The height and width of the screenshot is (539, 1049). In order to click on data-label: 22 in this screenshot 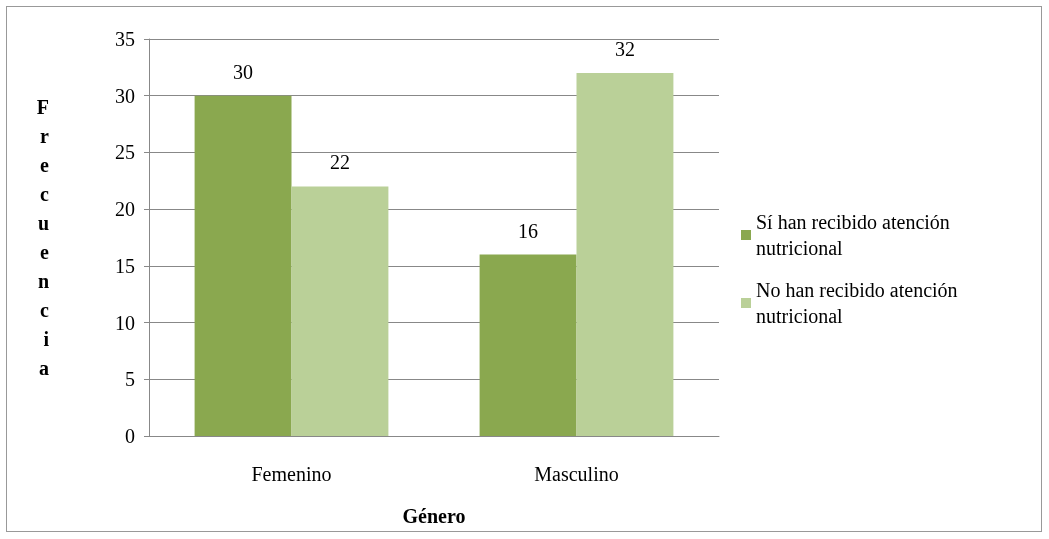, I will do `click(339, 162)`.